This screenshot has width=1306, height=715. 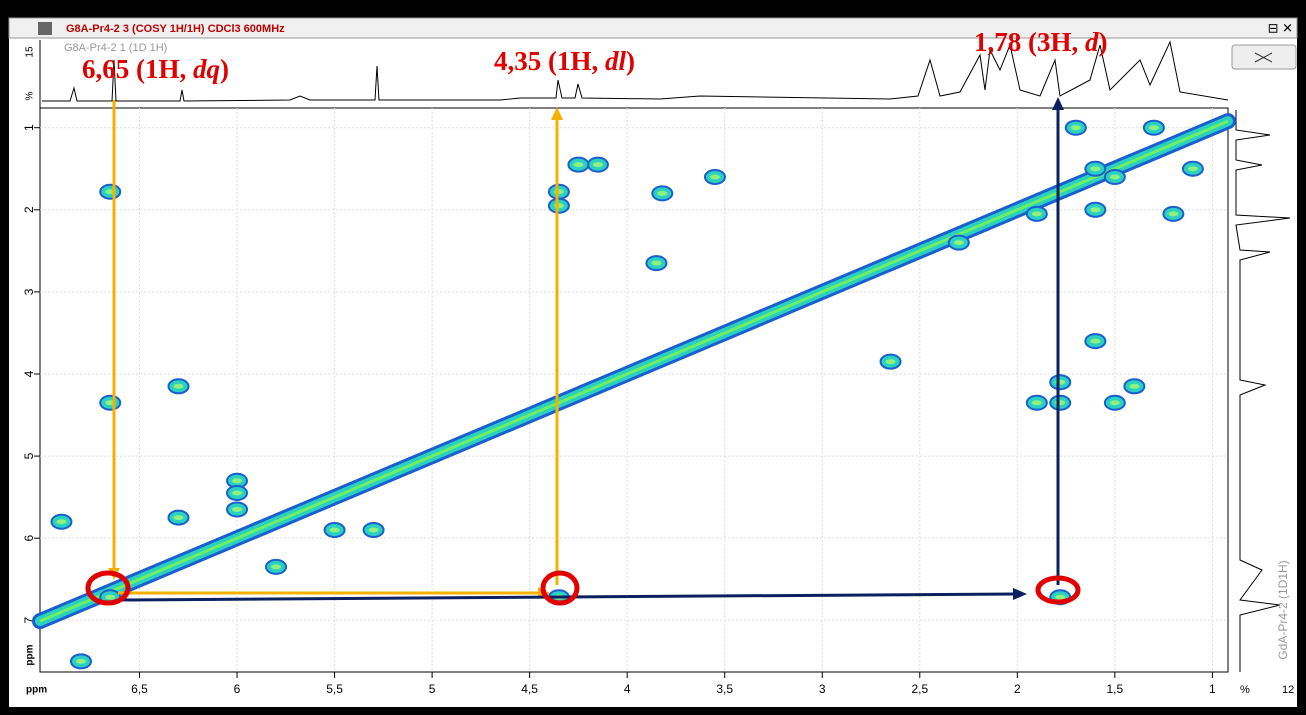 What do you see at coordinates (1212, 689) in the screenshot?
I see `x-tick-label: 1` at bounding box center [1212, 689].